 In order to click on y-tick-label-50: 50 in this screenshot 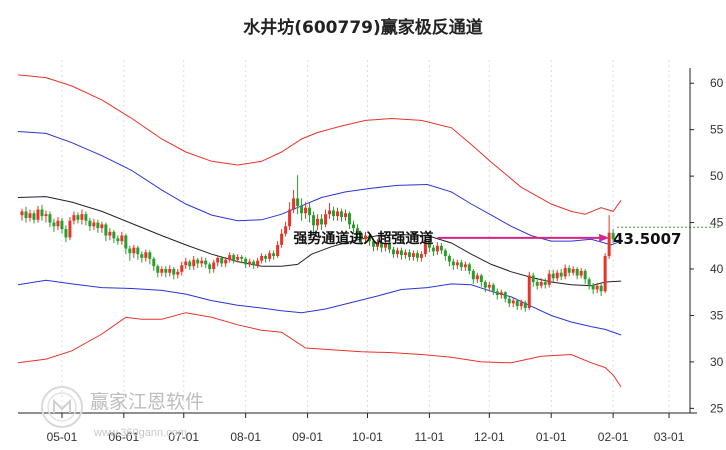, I will do `click(717, 176)`.